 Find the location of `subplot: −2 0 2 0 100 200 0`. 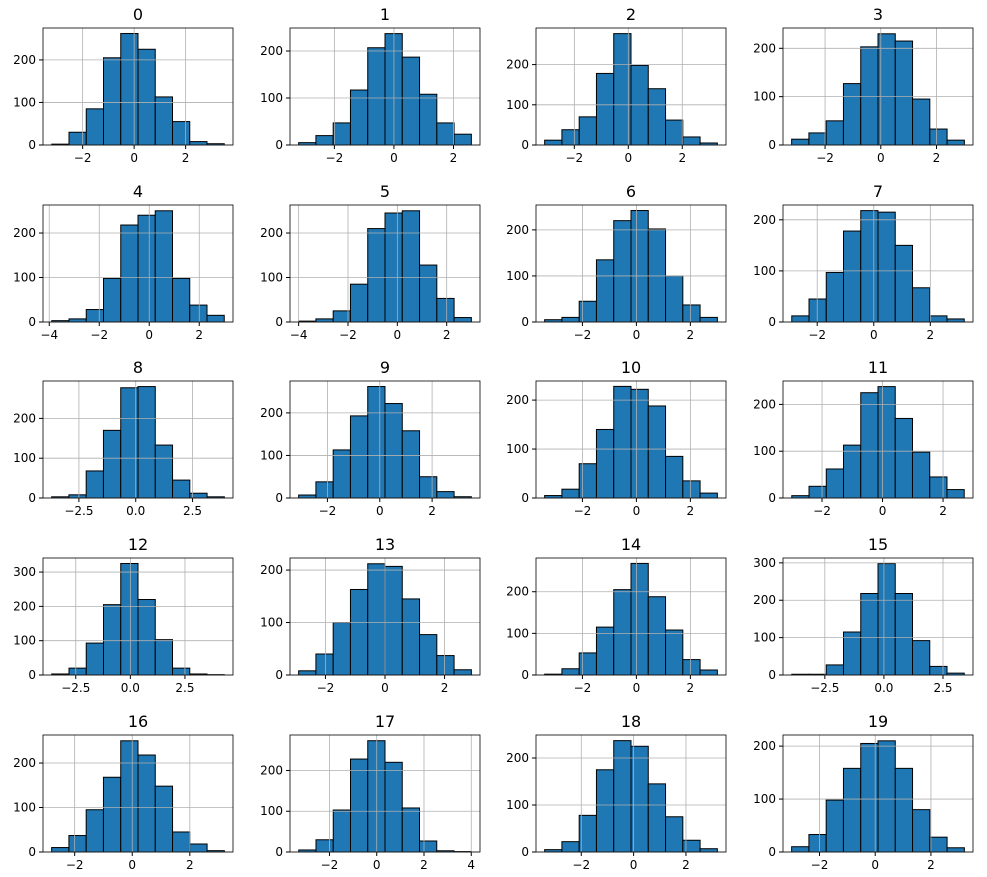

subplot: −2 0 2 0 100 200 0 is located at coordinates (123, 85).